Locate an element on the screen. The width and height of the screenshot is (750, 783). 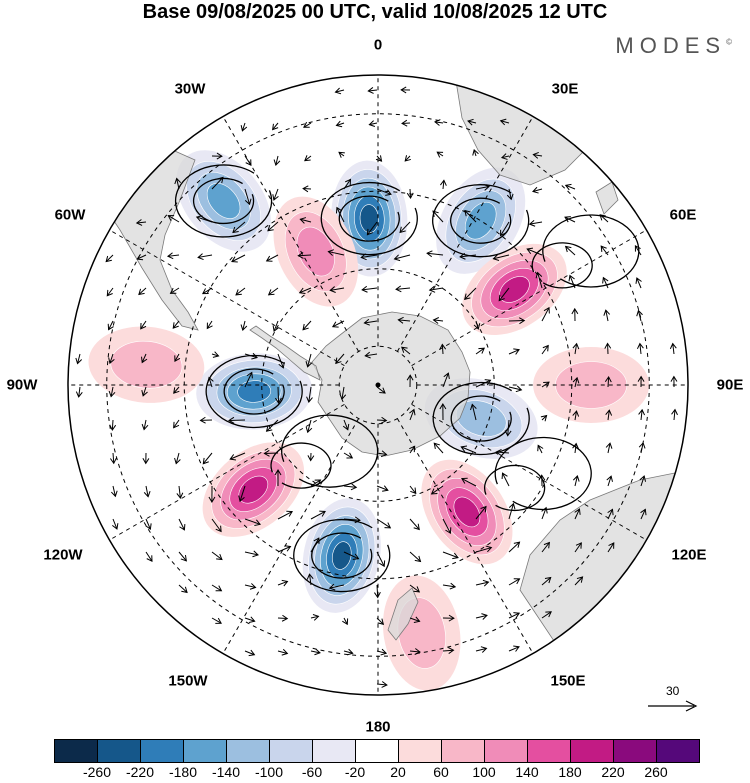
lon-label-120w: 120W is located at coordinates (63, 555).